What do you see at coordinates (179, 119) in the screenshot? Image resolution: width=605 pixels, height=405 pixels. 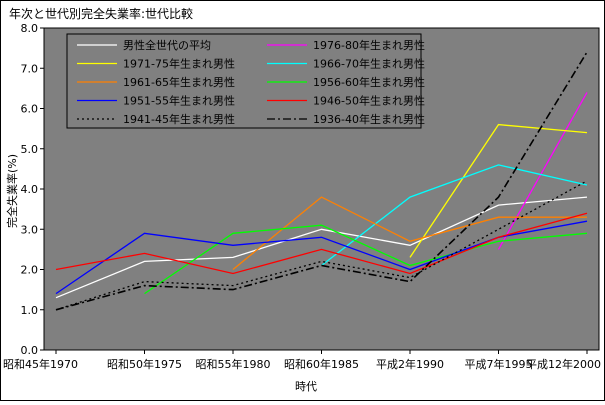 I see `legend-label: 1941-45年生まれ男性` at bounding box center [179, 119].